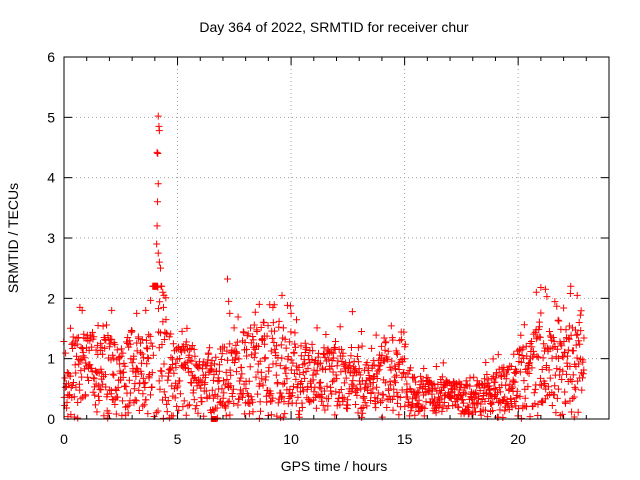 The image size is (640, 480). Describe the element at coordinates (405, 439) in the screenshot. I see `x-tick-label: 15` at that location.